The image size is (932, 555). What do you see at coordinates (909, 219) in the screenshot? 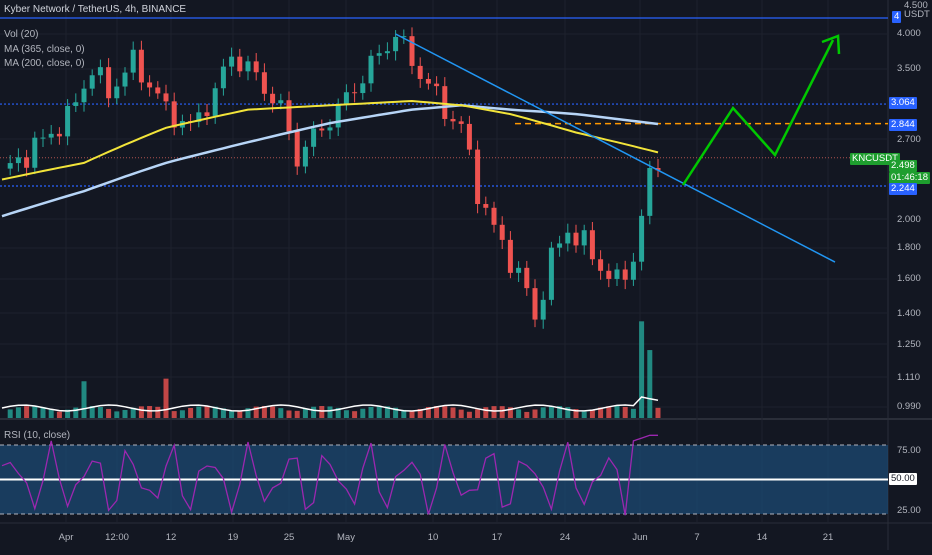
I see `price-label-2000: 2.000` at bounding box center [909, 219].